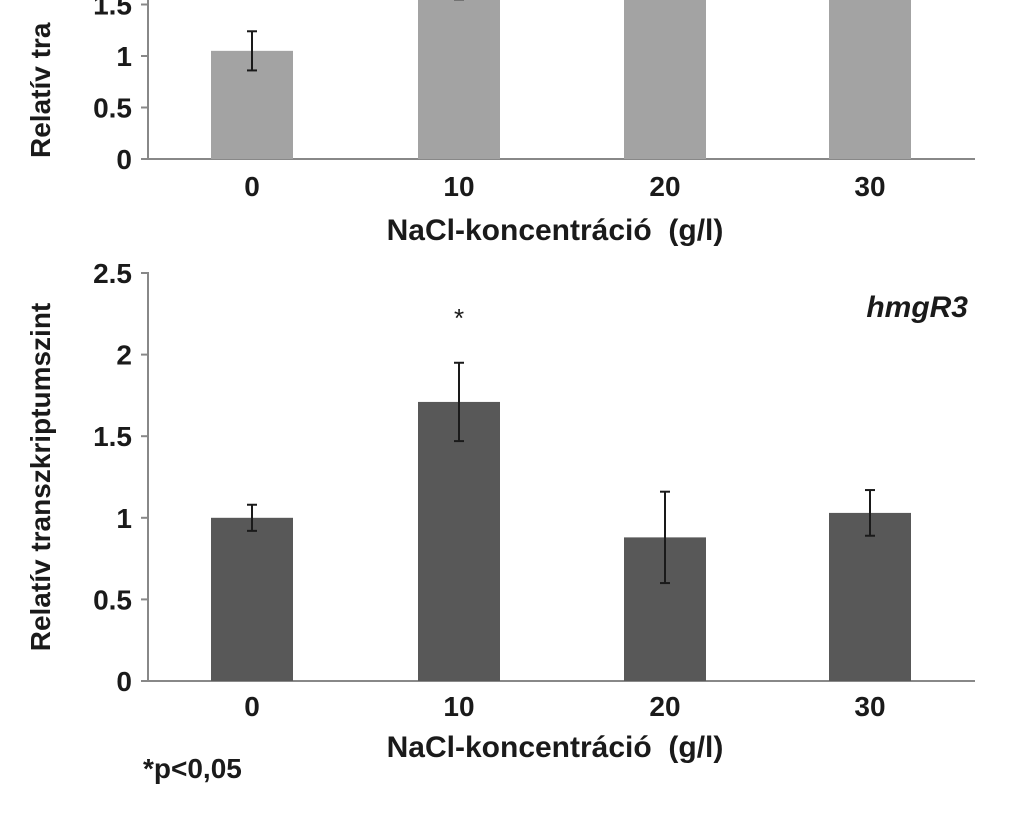 The height and width of the screenshot is (813, 1024). I want to click on gene-label: hmgR3, so click(917, 307).